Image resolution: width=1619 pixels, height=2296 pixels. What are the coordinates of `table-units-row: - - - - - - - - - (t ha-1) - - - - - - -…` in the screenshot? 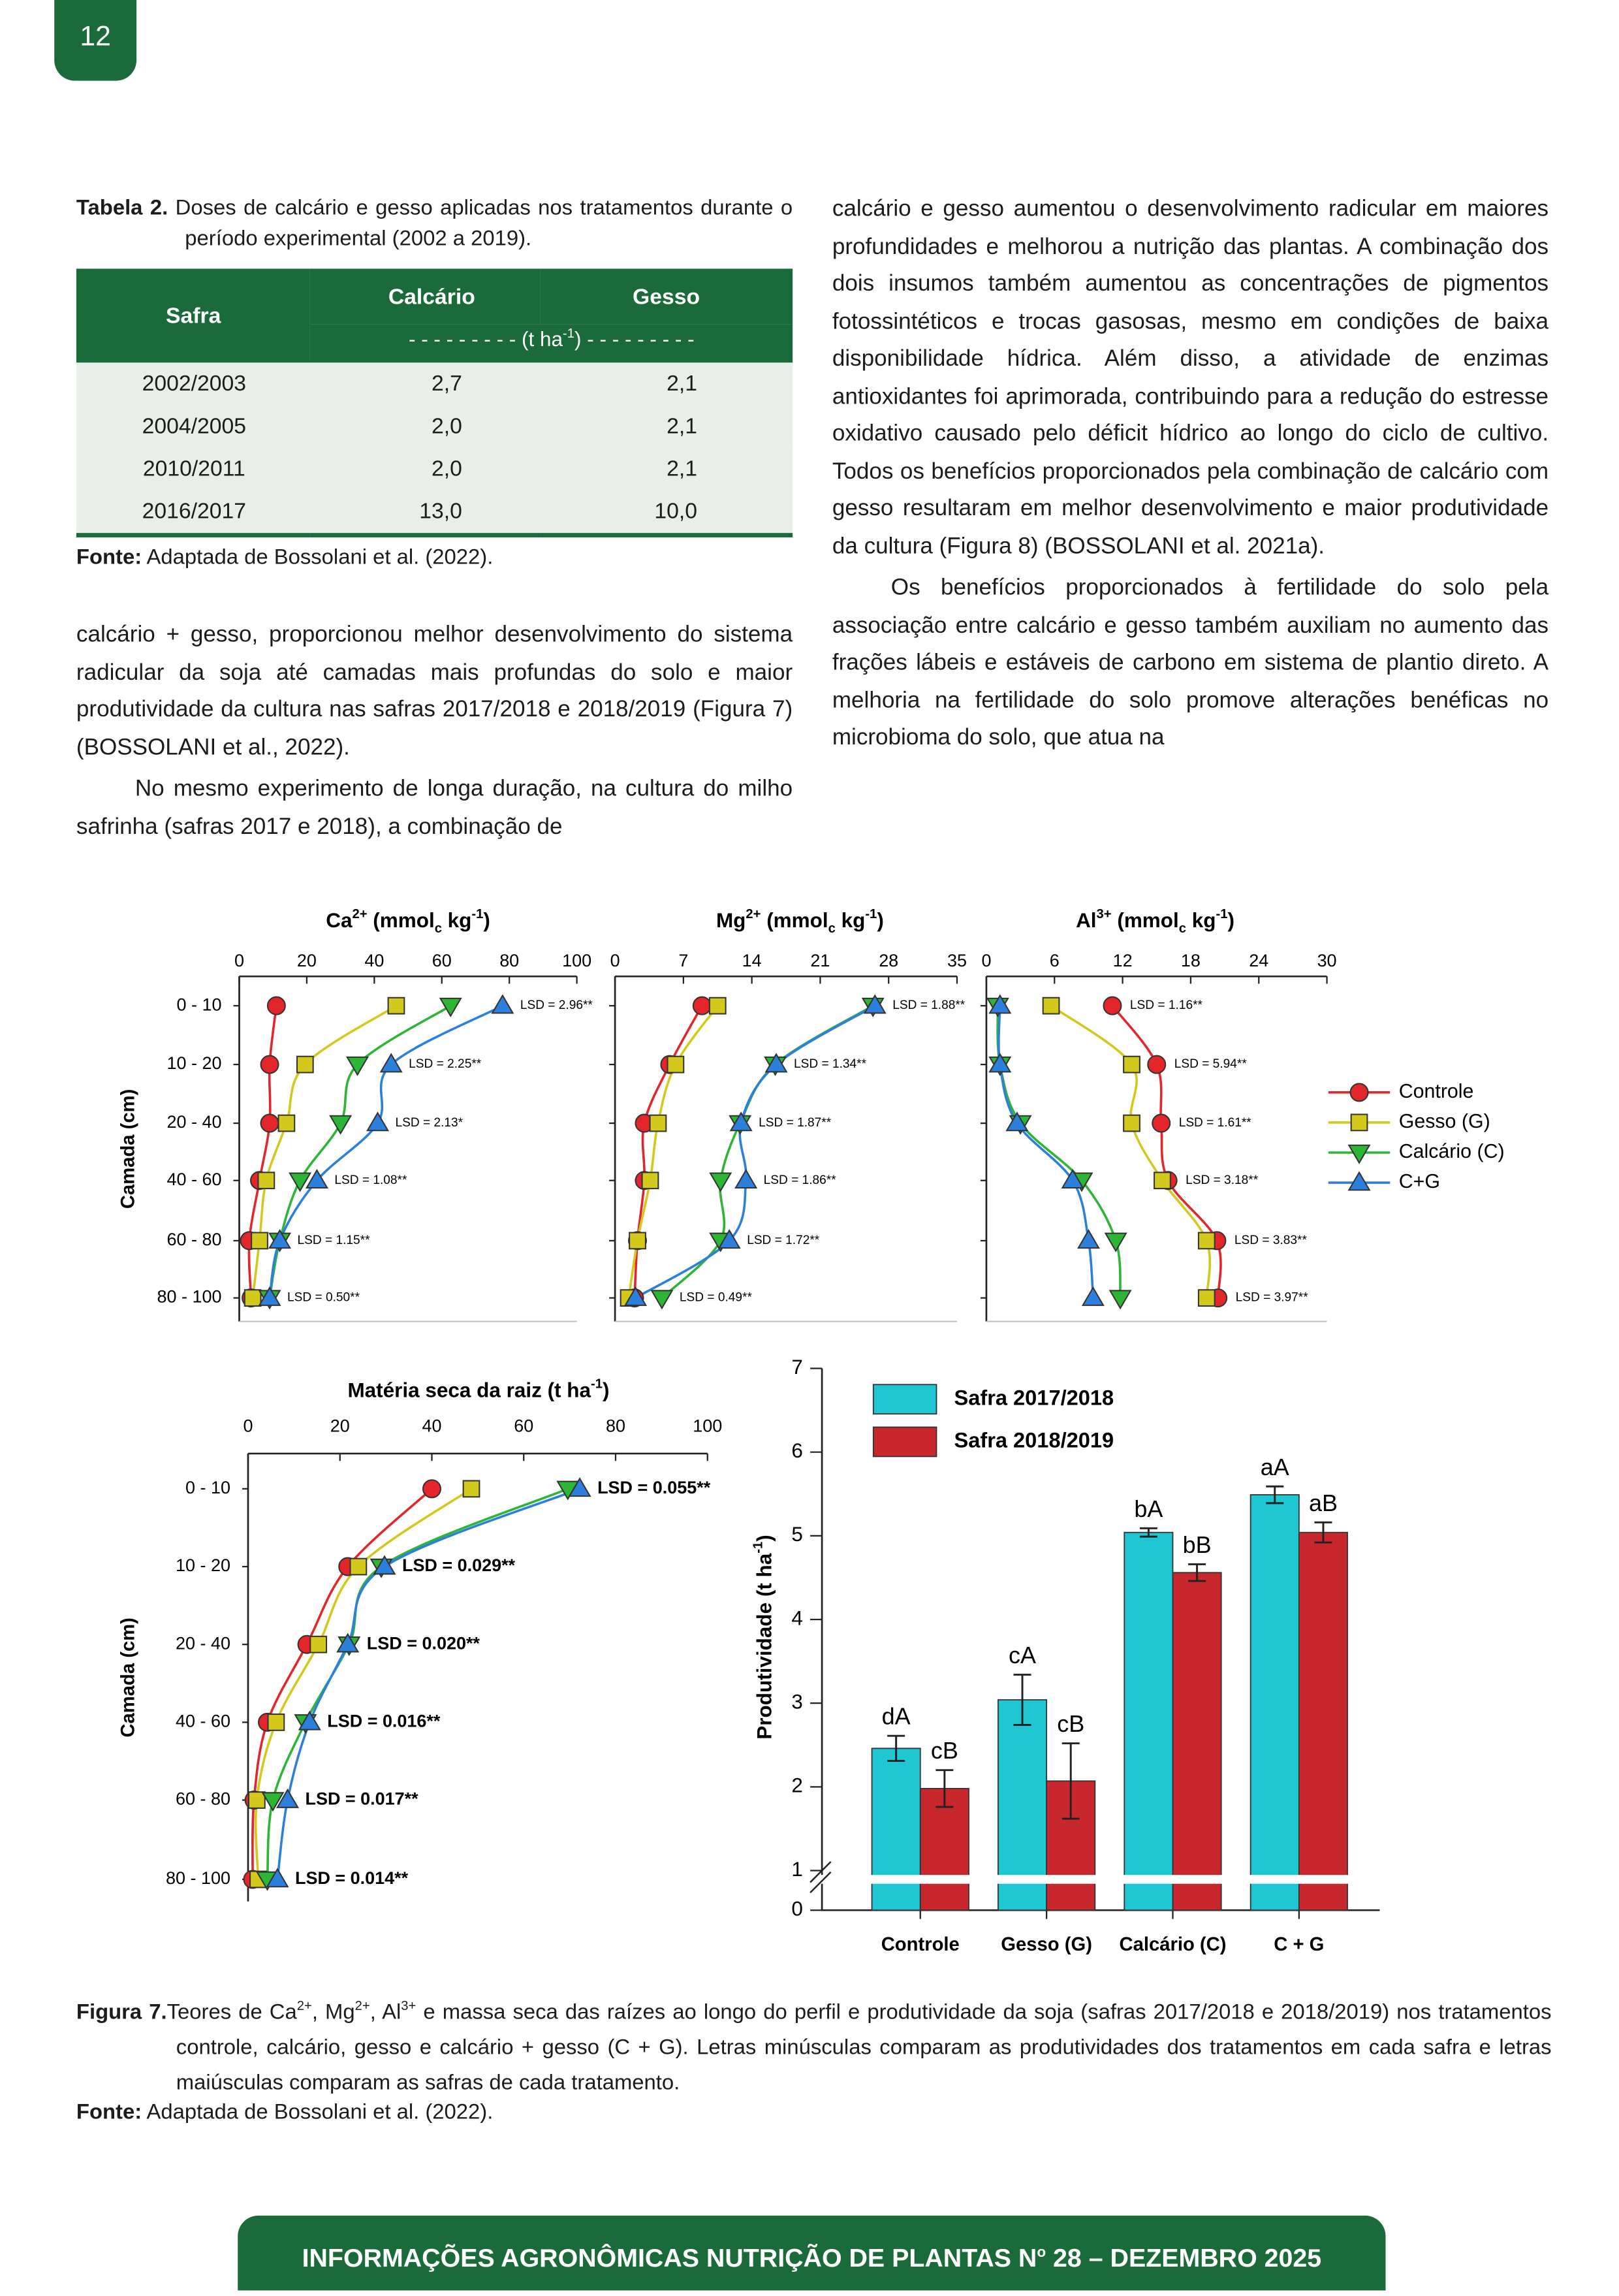 It's located at (435, 343).